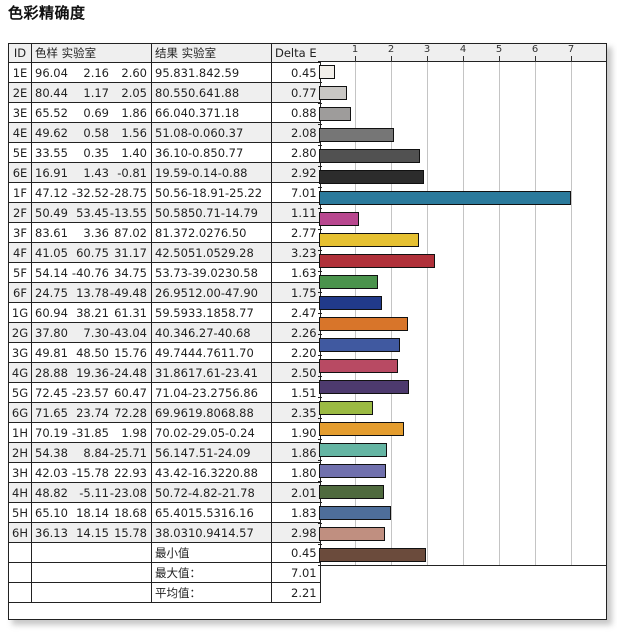 Image resolution: width=617 pixels, height=634 pixels. I want to click on swatch-lab-a: -23.57, so click(90, 392).